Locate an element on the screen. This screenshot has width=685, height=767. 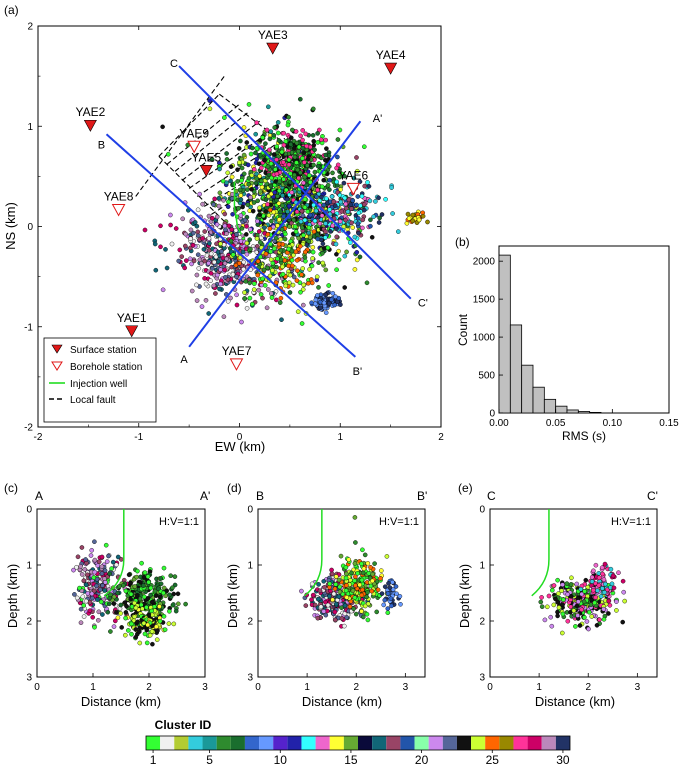
profile-d-end: B' is located at coordinates (422, 496).